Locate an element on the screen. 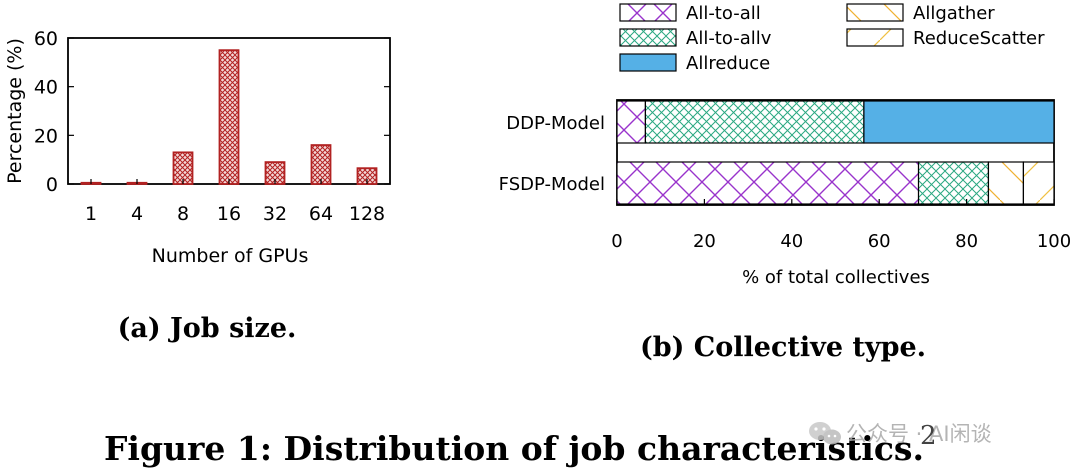 The width and height of the screenshot is (1080, 473). job-size-bars is located at coordinates (229, 117).